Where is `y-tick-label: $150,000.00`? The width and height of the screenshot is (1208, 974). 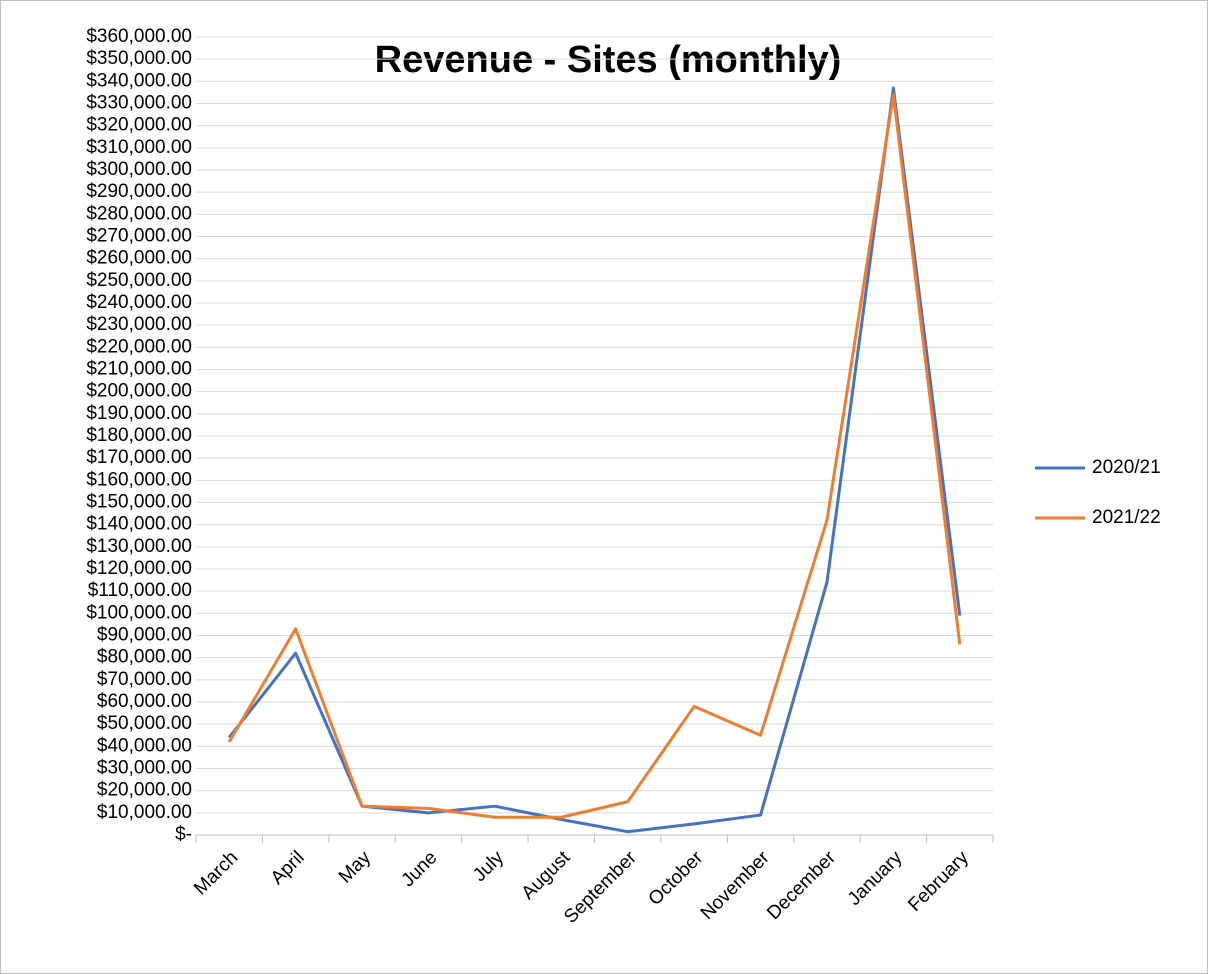 y-tick-label: $150,000.00 is located at coordinates (139, 502).